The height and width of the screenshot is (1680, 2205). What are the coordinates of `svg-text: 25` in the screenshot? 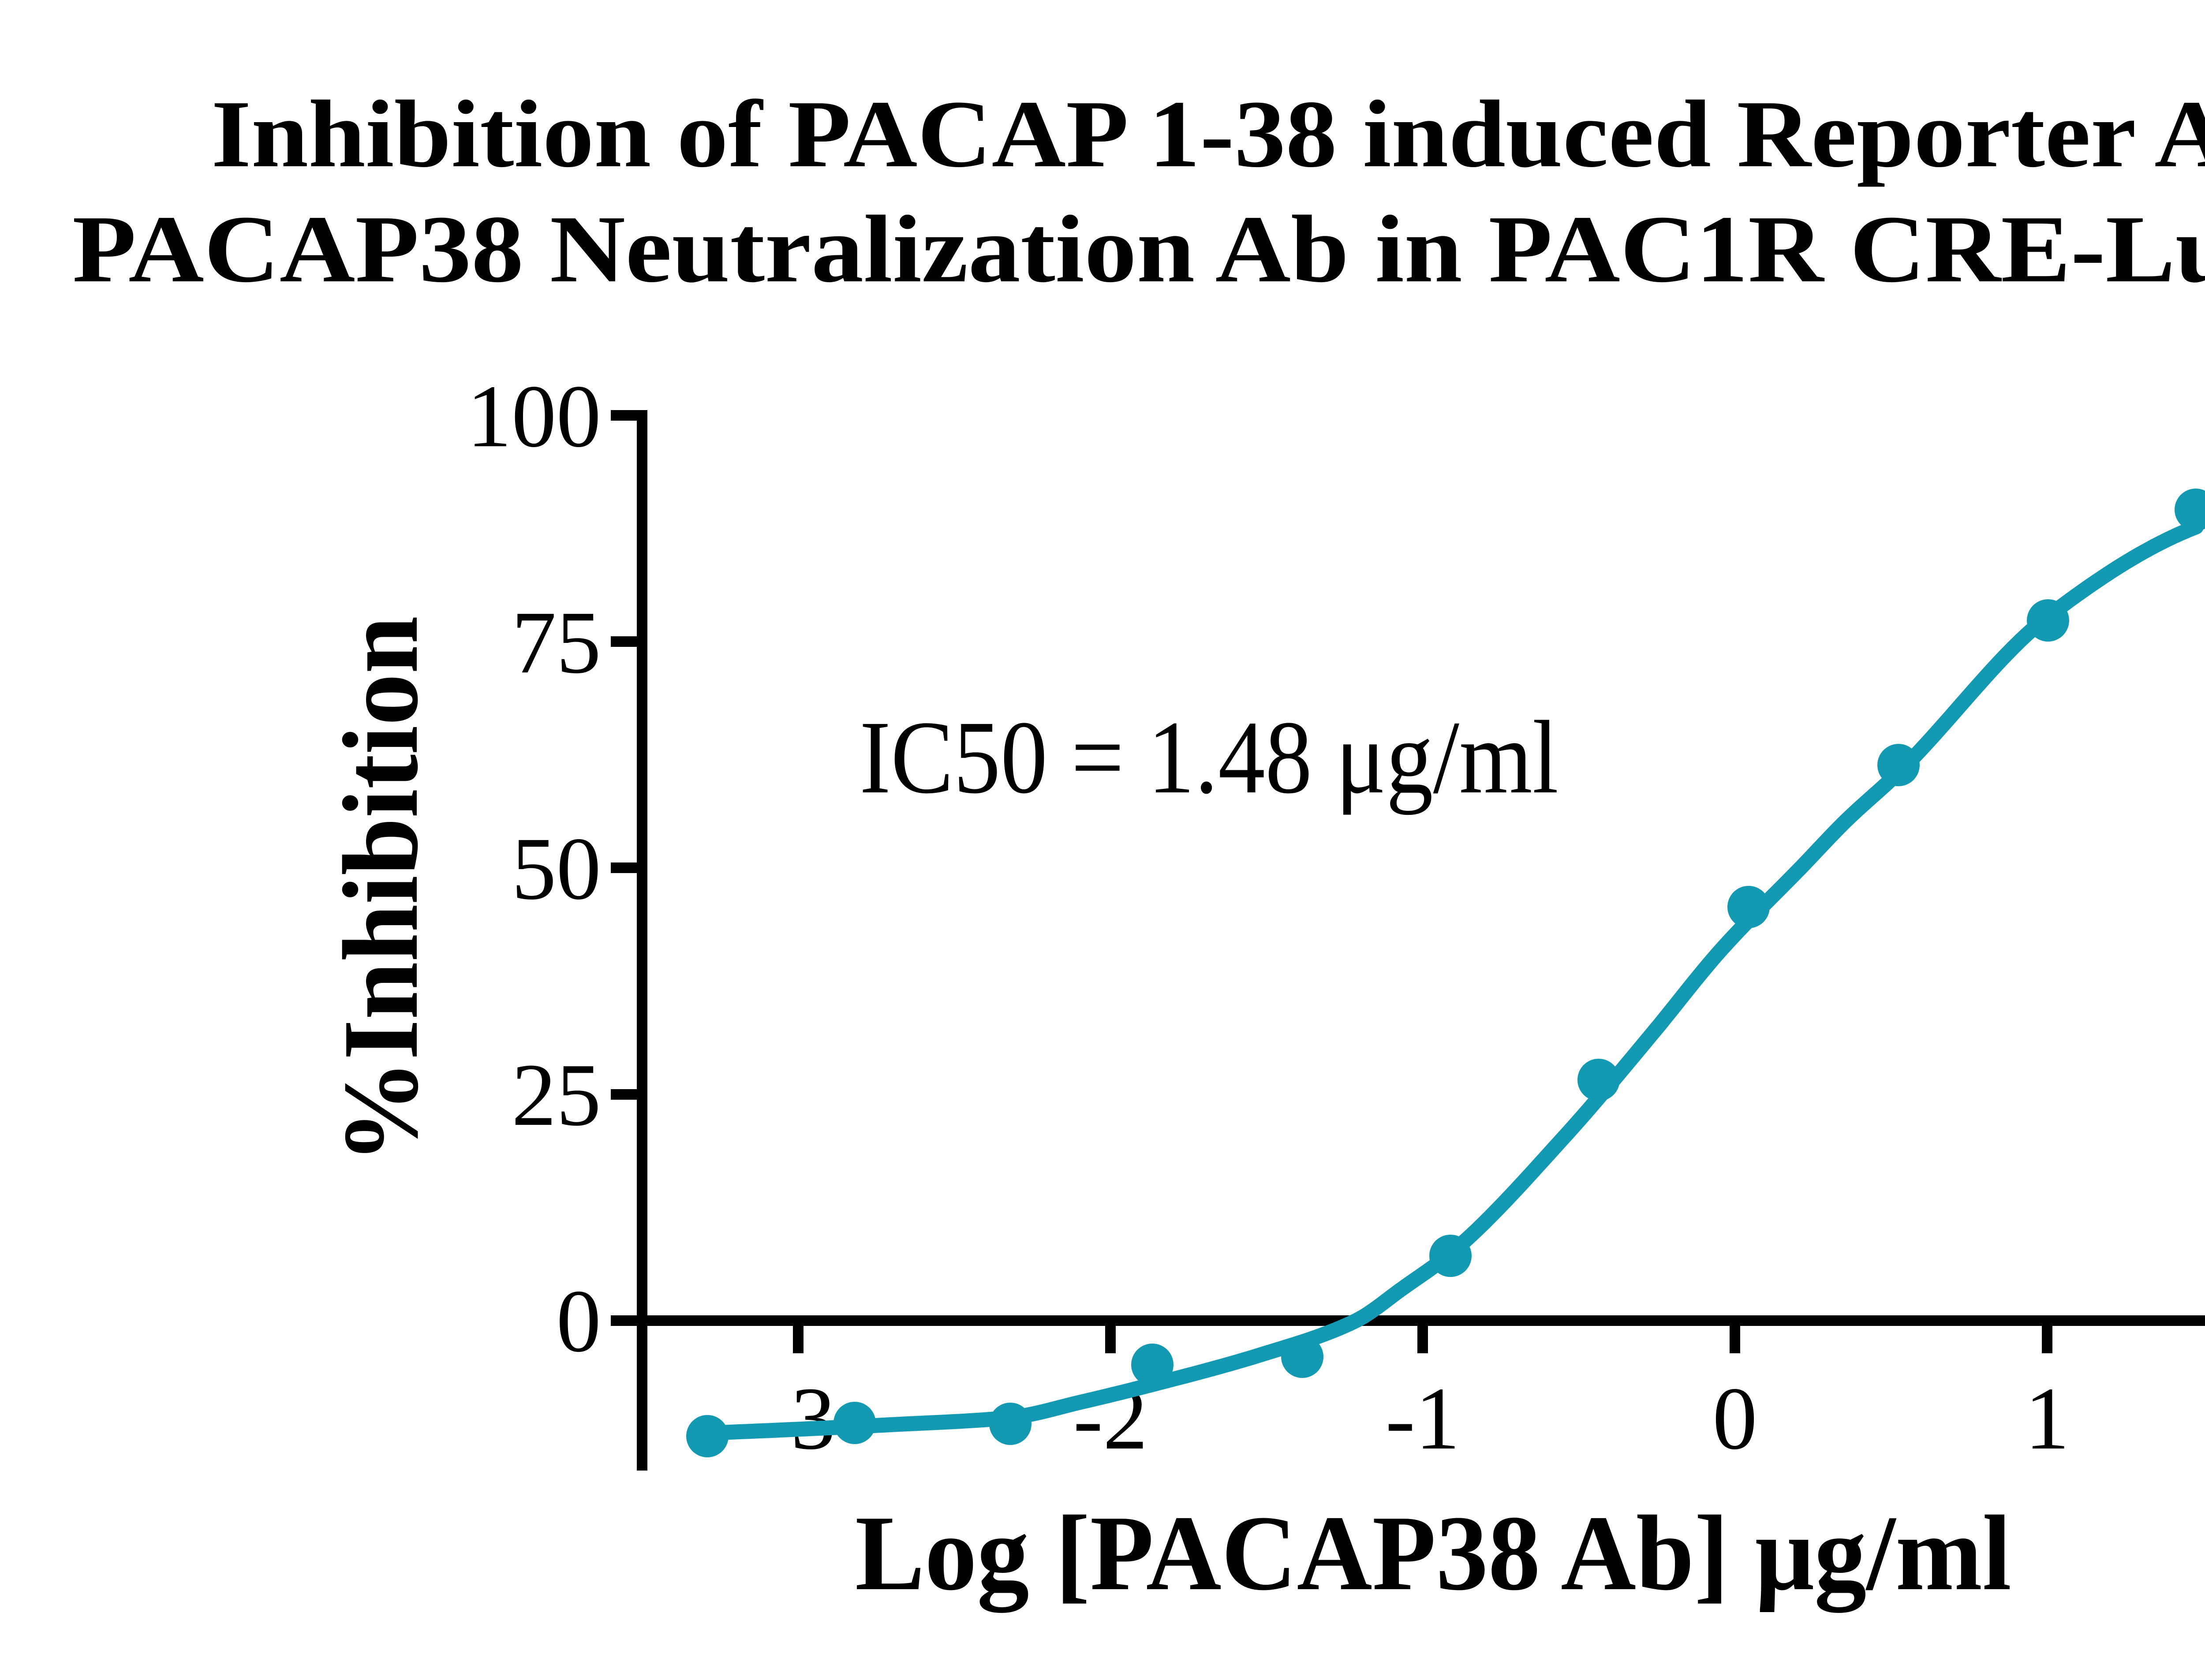 It's located at (556, 1094).